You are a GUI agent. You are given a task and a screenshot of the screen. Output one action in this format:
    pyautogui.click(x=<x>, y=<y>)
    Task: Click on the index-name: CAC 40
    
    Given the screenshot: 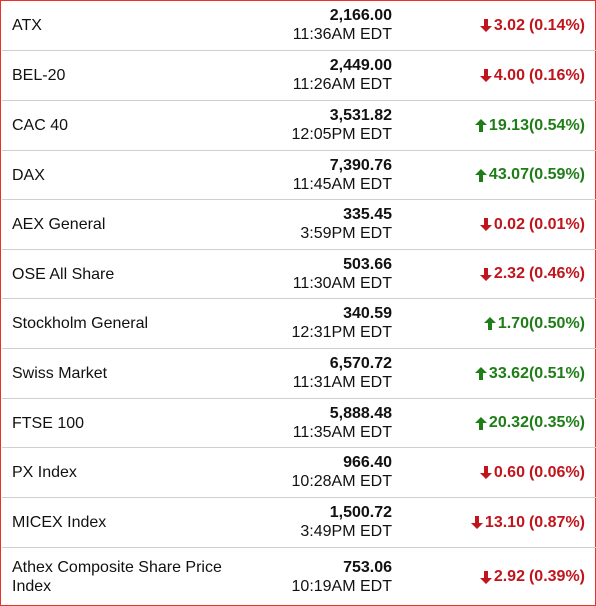 What is the action you would take?
    pyautogui.click(x=40, y=125)
    